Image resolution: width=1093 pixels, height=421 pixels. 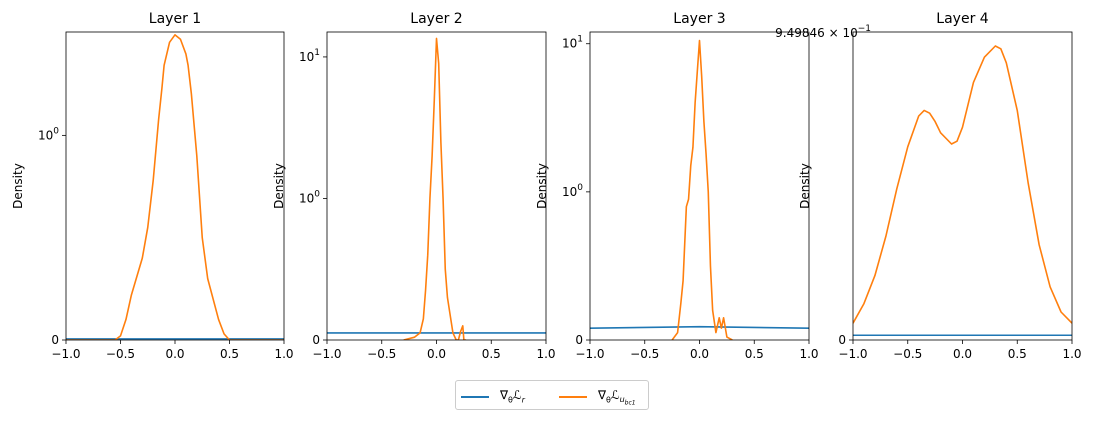 I want to click on legend-label-series-1: ∇θℒubc1, so click(x=617, y=397).